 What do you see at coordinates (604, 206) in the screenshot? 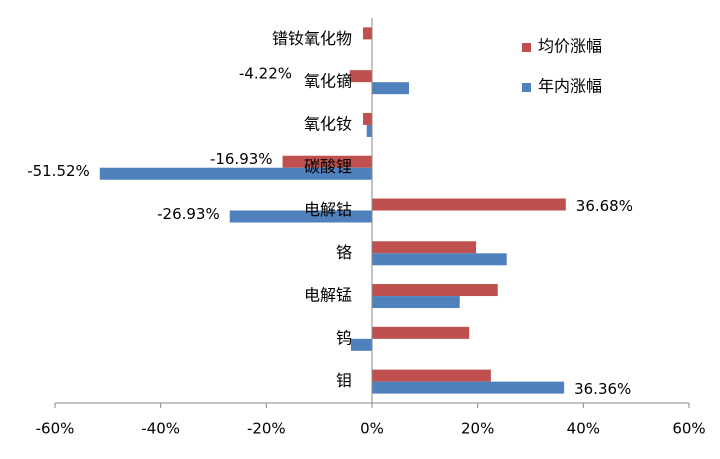
I see `value-label: 36.68%` at bounding box center [604, 206].